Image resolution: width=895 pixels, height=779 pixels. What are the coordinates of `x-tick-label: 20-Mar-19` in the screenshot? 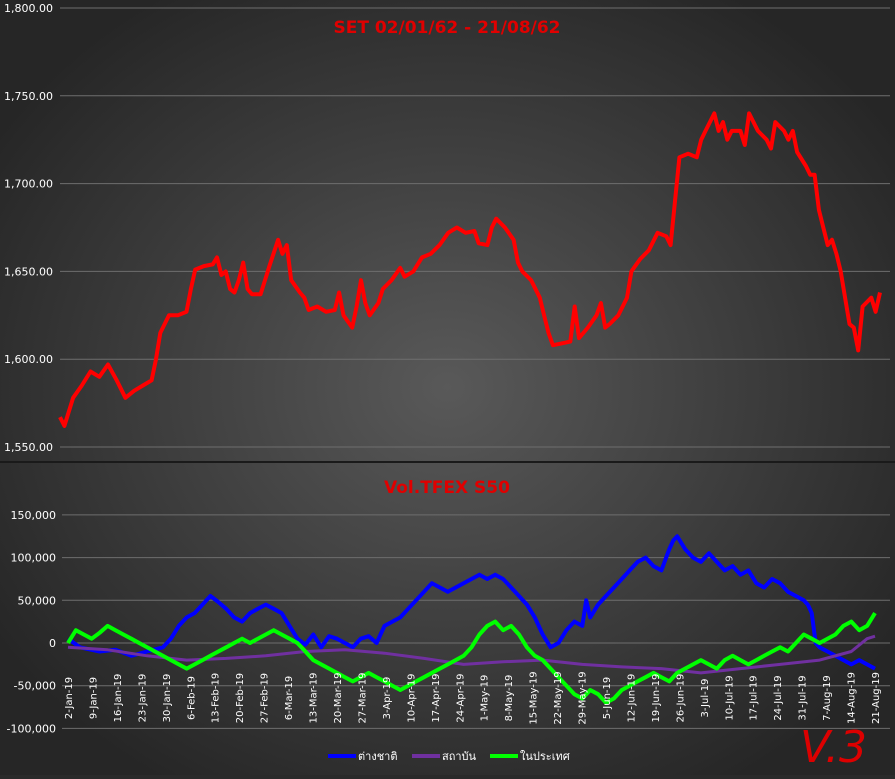 It's located at (338, 698).